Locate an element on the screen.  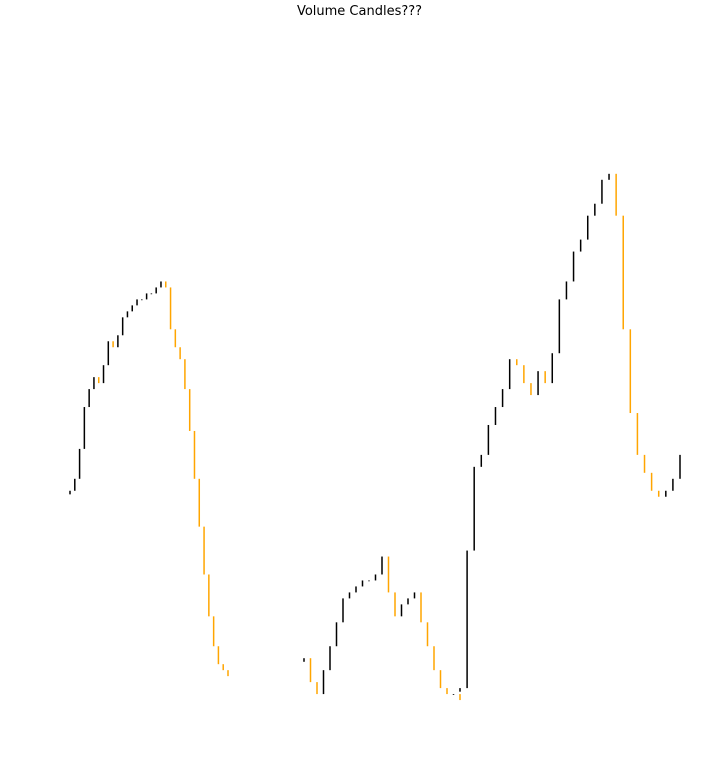
chart-title: Volume Candles??? is located at coordinates (359, 11).